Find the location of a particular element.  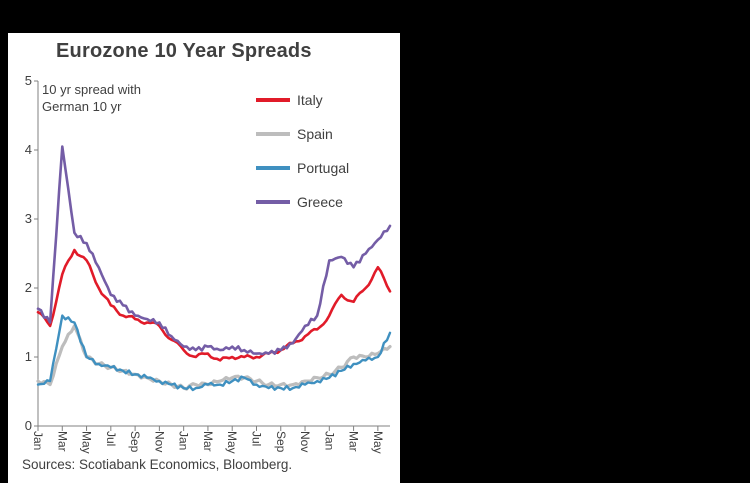

y-tick-label: 1 is located at coordinates (28, 356).